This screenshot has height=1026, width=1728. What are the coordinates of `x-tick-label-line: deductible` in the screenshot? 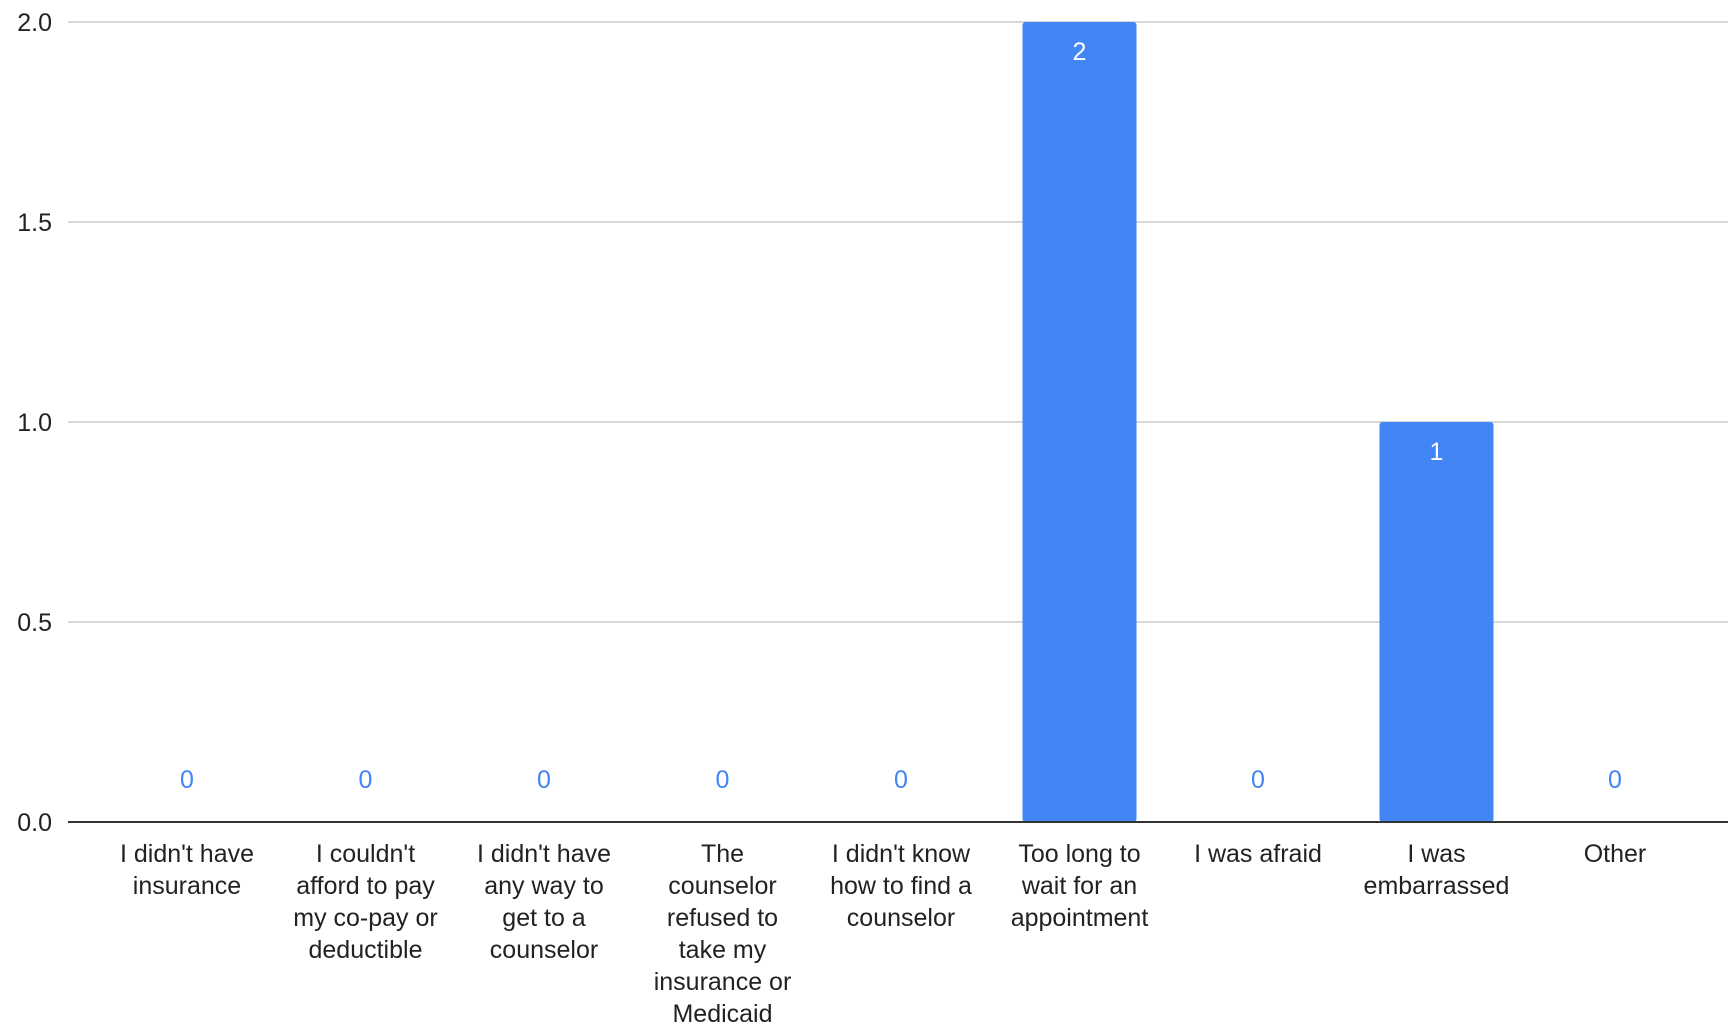 It's located at (366, 950).